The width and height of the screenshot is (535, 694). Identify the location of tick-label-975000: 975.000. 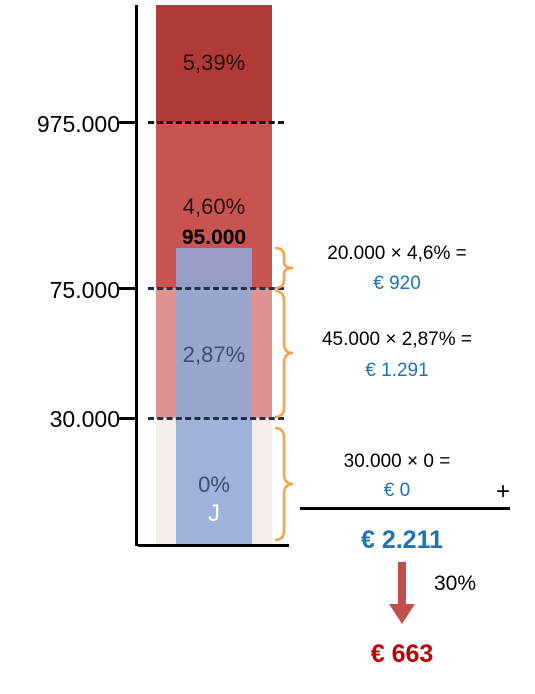
(78, 124).